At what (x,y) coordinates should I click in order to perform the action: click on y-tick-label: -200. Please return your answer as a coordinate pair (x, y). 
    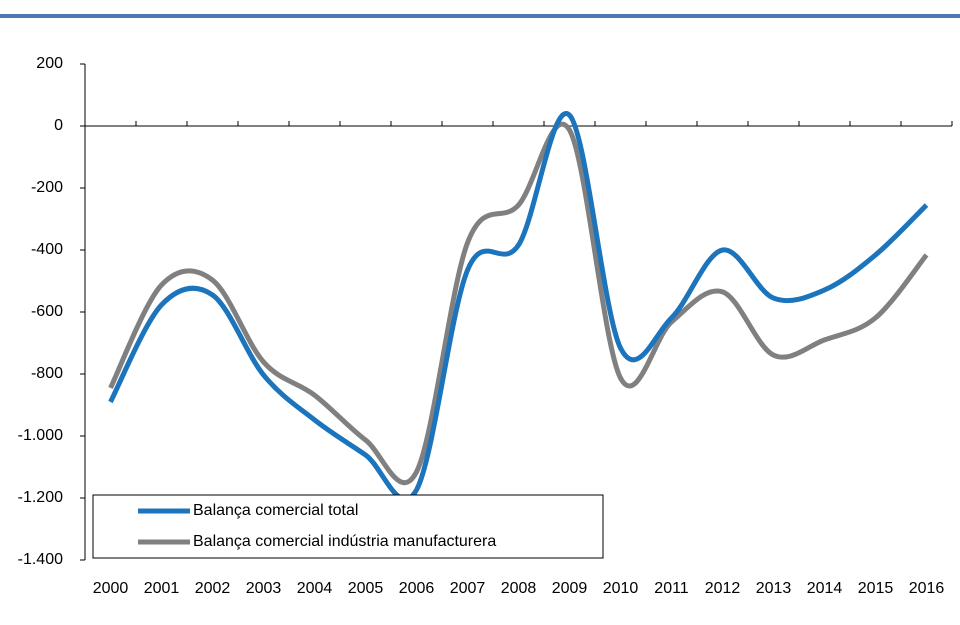
    Looking at the image, I should click on (47, 187).